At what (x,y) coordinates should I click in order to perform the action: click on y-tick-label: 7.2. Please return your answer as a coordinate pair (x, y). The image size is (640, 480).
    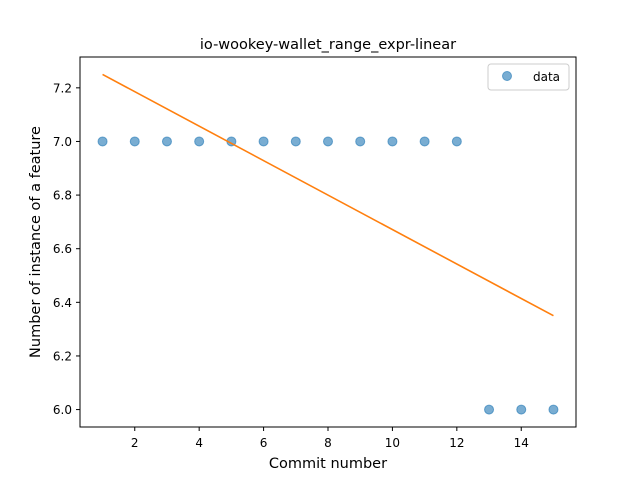
    Looking at the image, I should click on (62, 88).